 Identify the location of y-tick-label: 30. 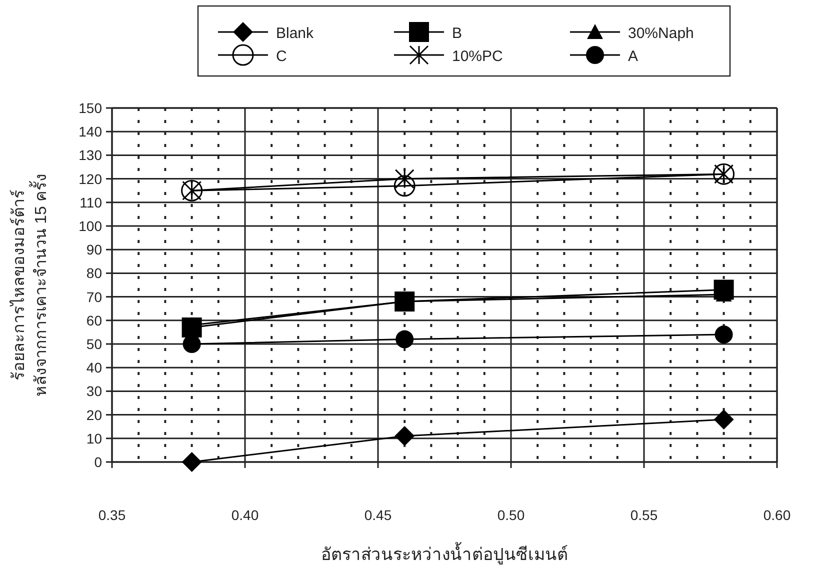
(94, 391).